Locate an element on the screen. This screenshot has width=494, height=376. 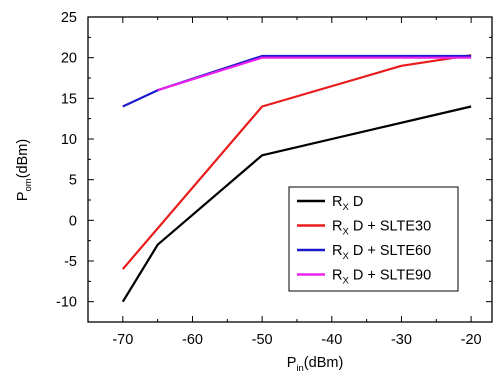
x-tick-label: -40 is located at coordinates (331, 340).